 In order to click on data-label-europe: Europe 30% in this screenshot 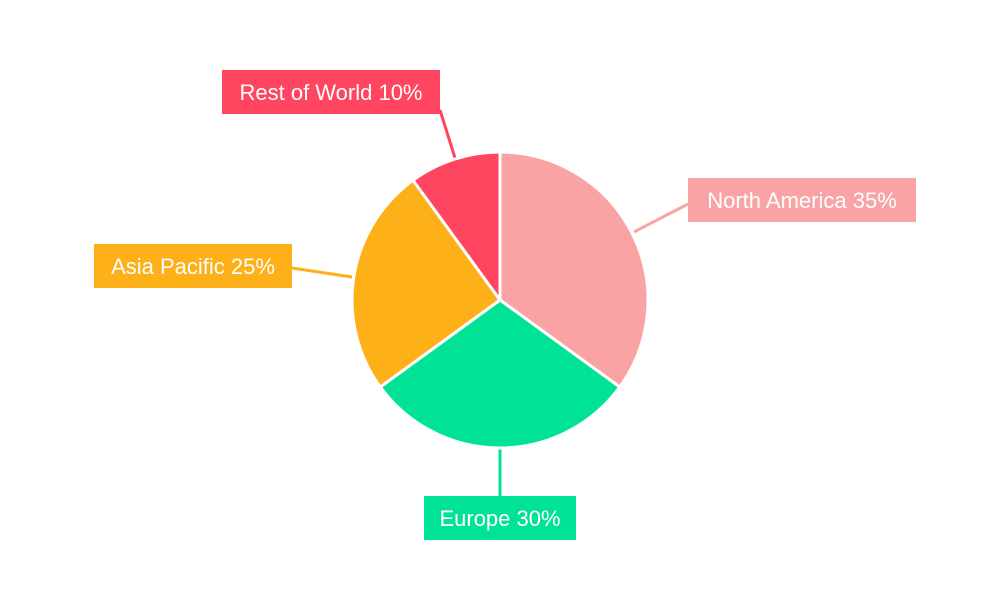, I will do `click(499, 518)`.